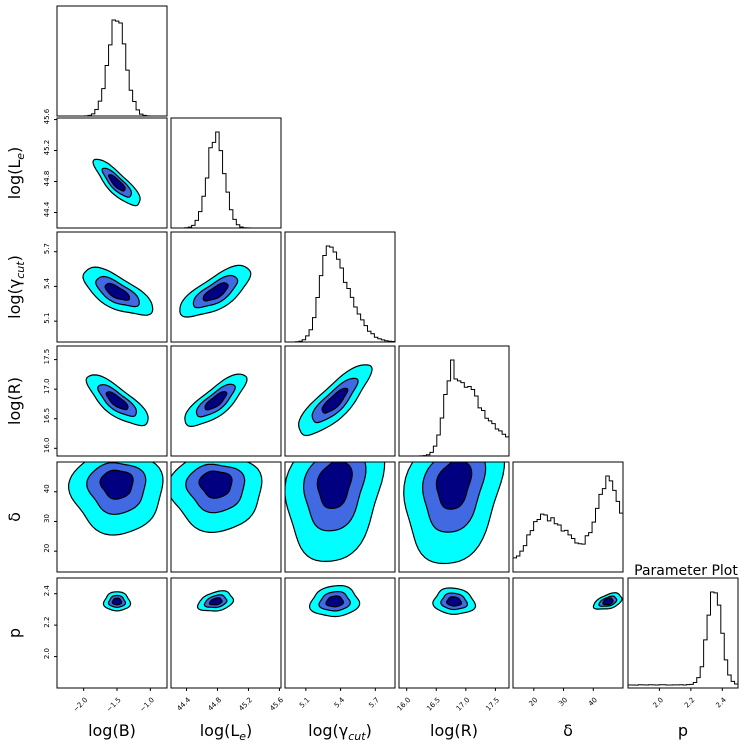 Image resolution: width=747 pixels, height=746 pixels. I want to click on y-tick-label: 17.0, so click(47, 386).